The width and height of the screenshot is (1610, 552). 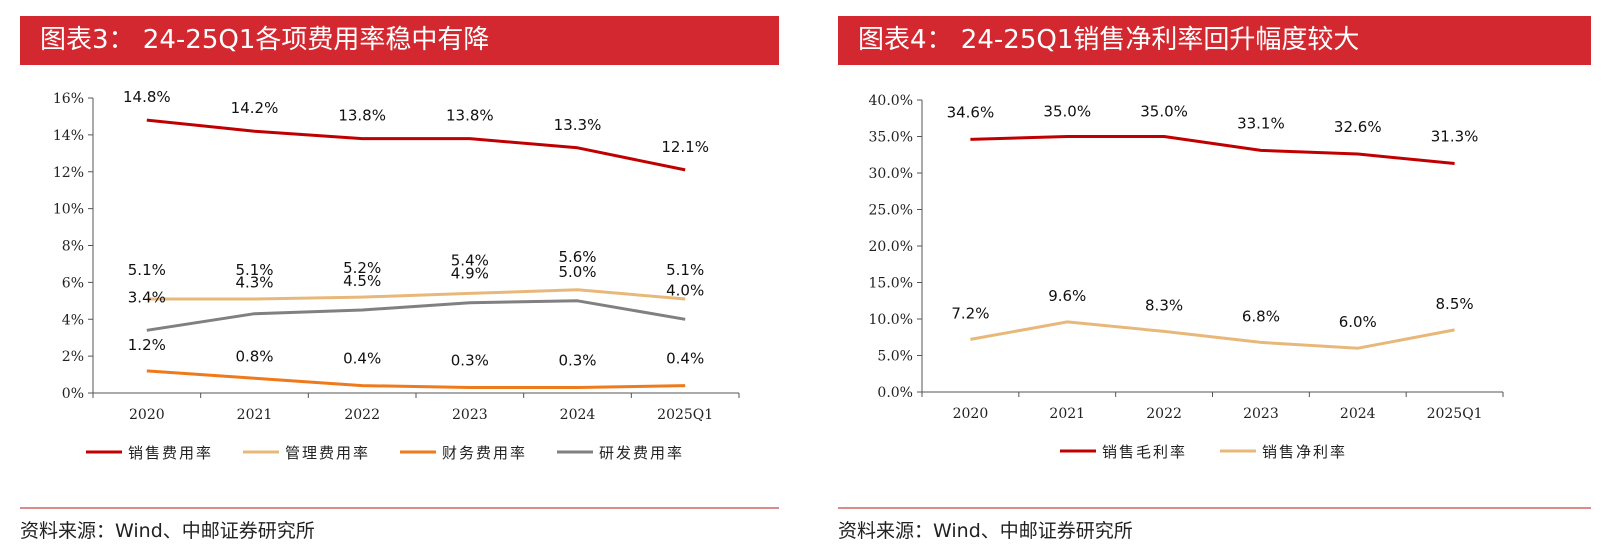 What do you see at coordinates (1455, 304) in the screenshot?
I see `data-label: 8.5%` at bounding box center [1455, 304].